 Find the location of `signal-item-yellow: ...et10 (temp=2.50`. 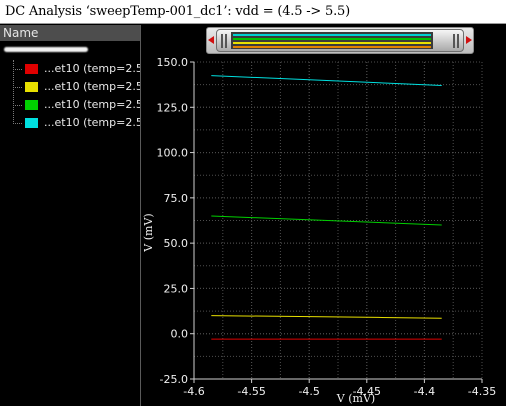

signal-item-yellow: ...et10 (temp=2.50 is located at coordinates (77, 87).